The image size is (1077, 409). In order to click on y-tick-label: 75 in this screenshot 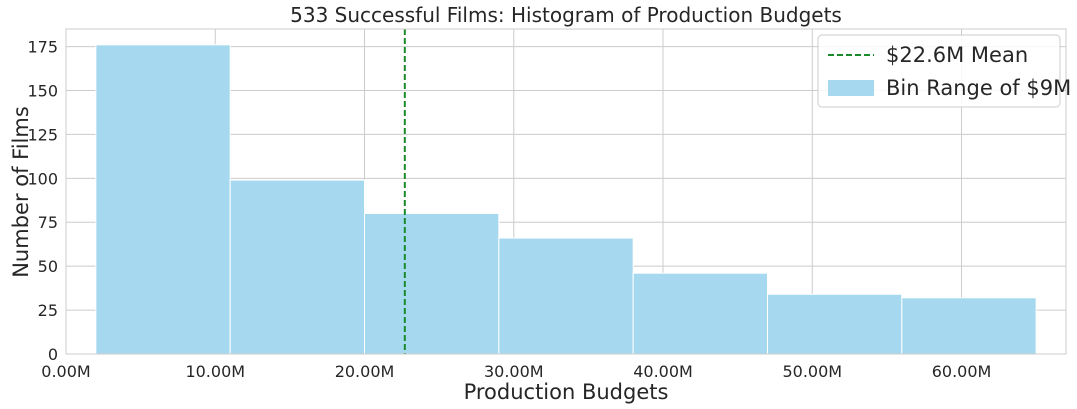, I will do `click(48, 222)`.